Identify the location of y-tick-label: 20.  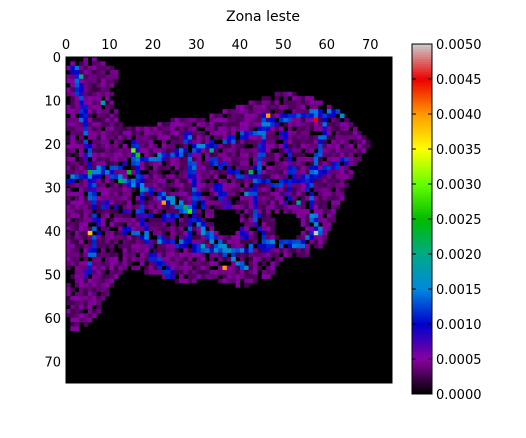
(52, 145).